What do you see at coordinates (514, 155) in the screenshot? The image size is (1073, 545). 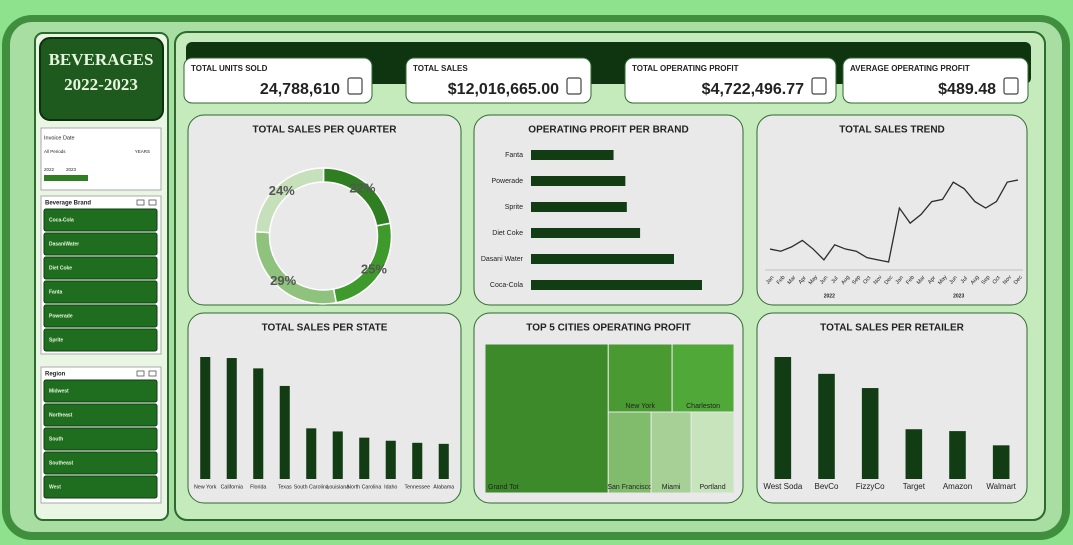 I see `y-tick-label: Fanta` at bounding box center [514, 155].